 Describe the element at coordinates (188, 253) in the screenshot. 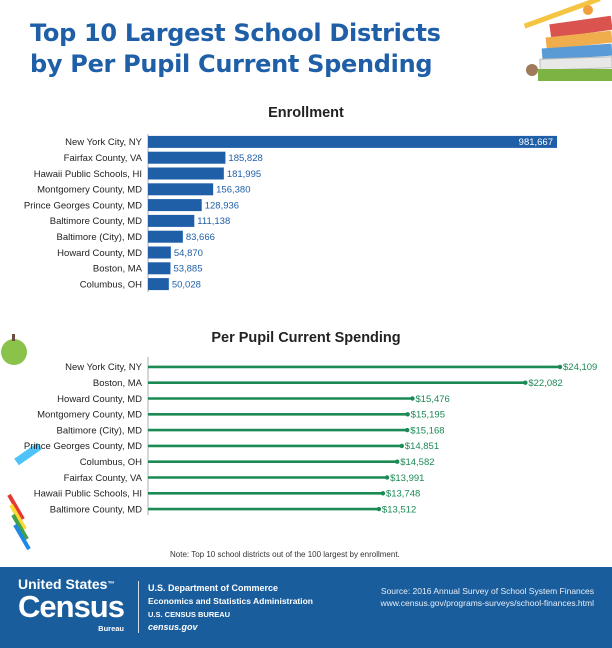

I see `enrollment-value-label: 54,870` at that location.